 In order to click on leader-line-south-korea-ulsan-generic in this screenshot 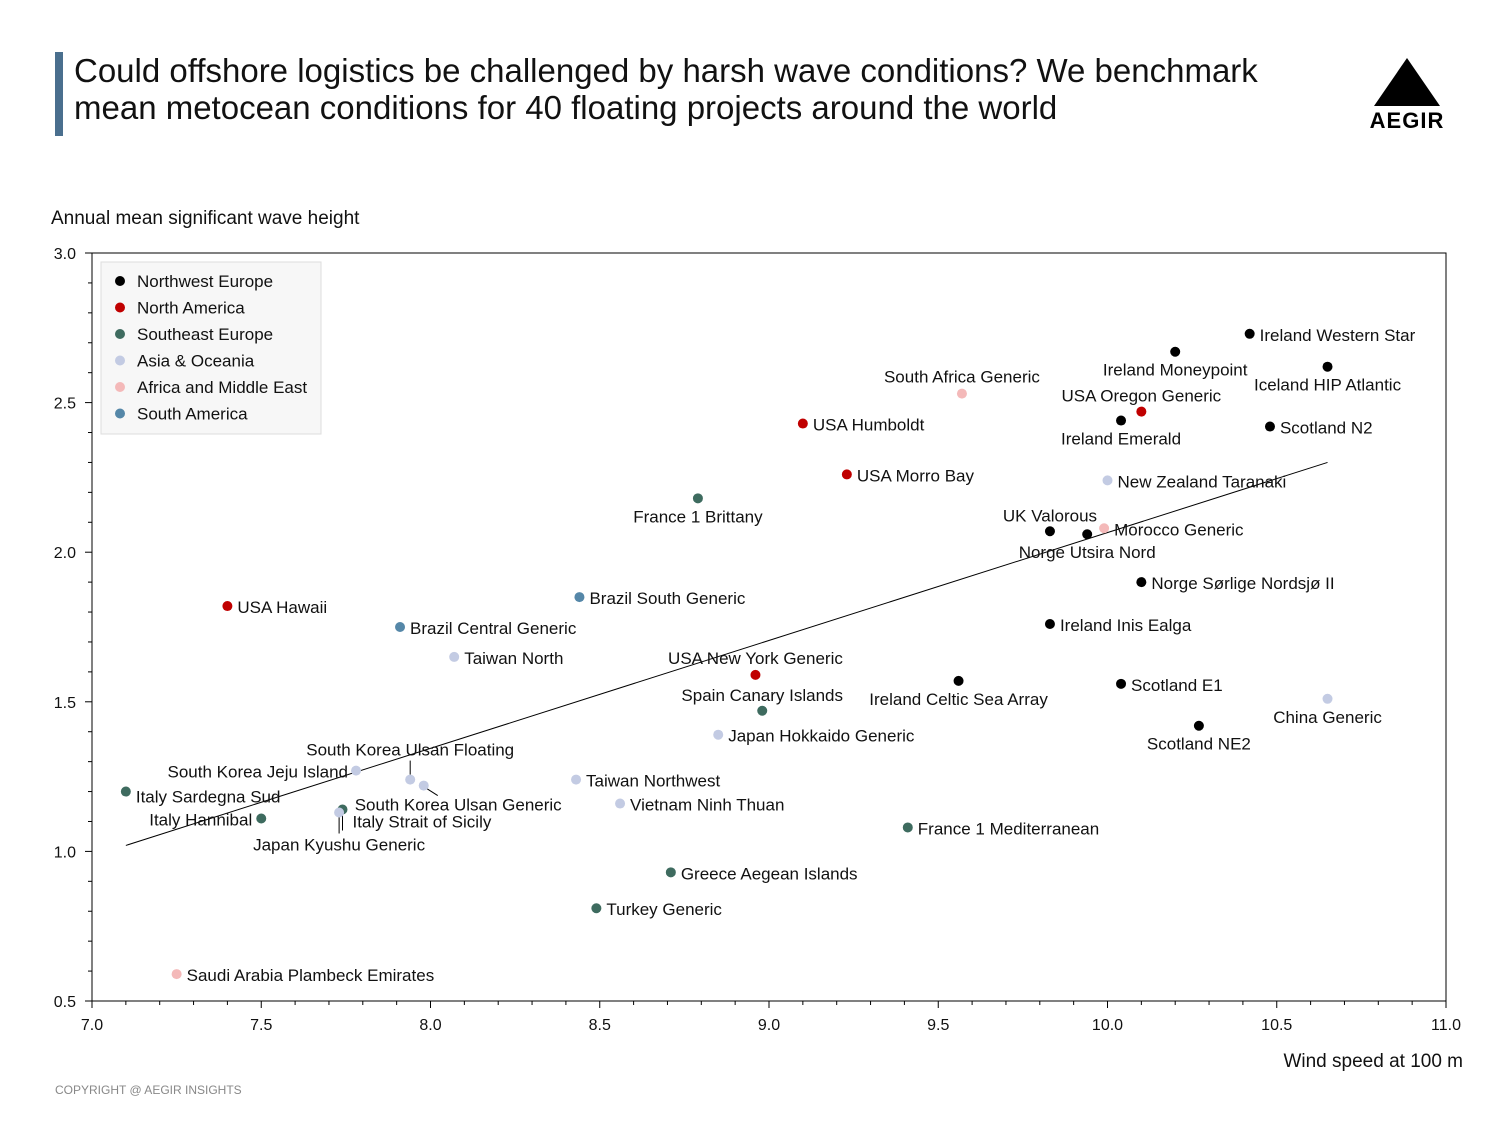, I will do `click(432, 792)`.